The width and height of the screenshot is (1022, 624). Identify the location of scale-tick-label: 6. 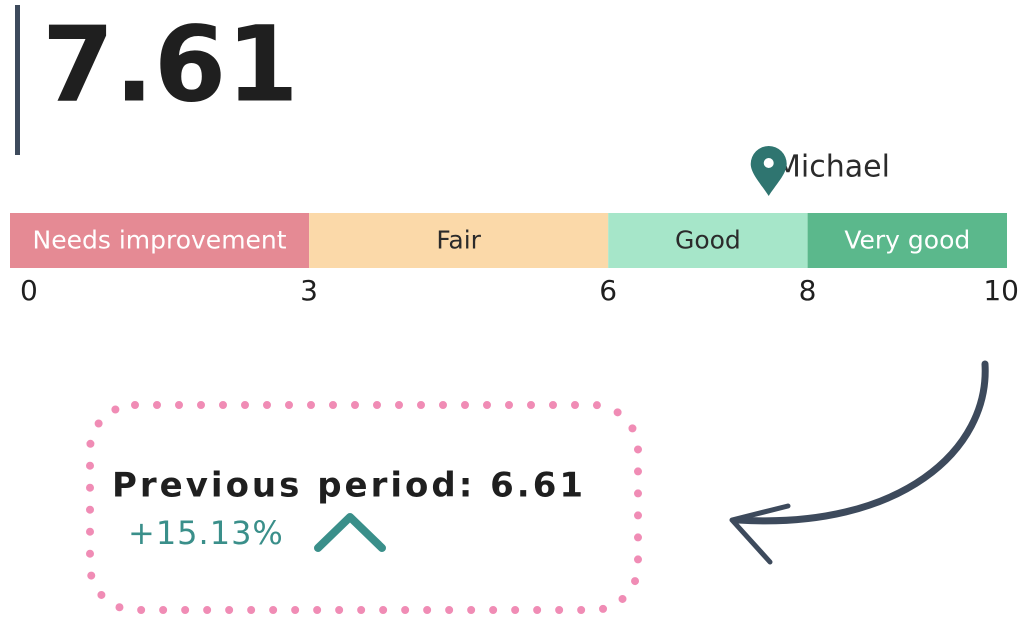
(608, 290).